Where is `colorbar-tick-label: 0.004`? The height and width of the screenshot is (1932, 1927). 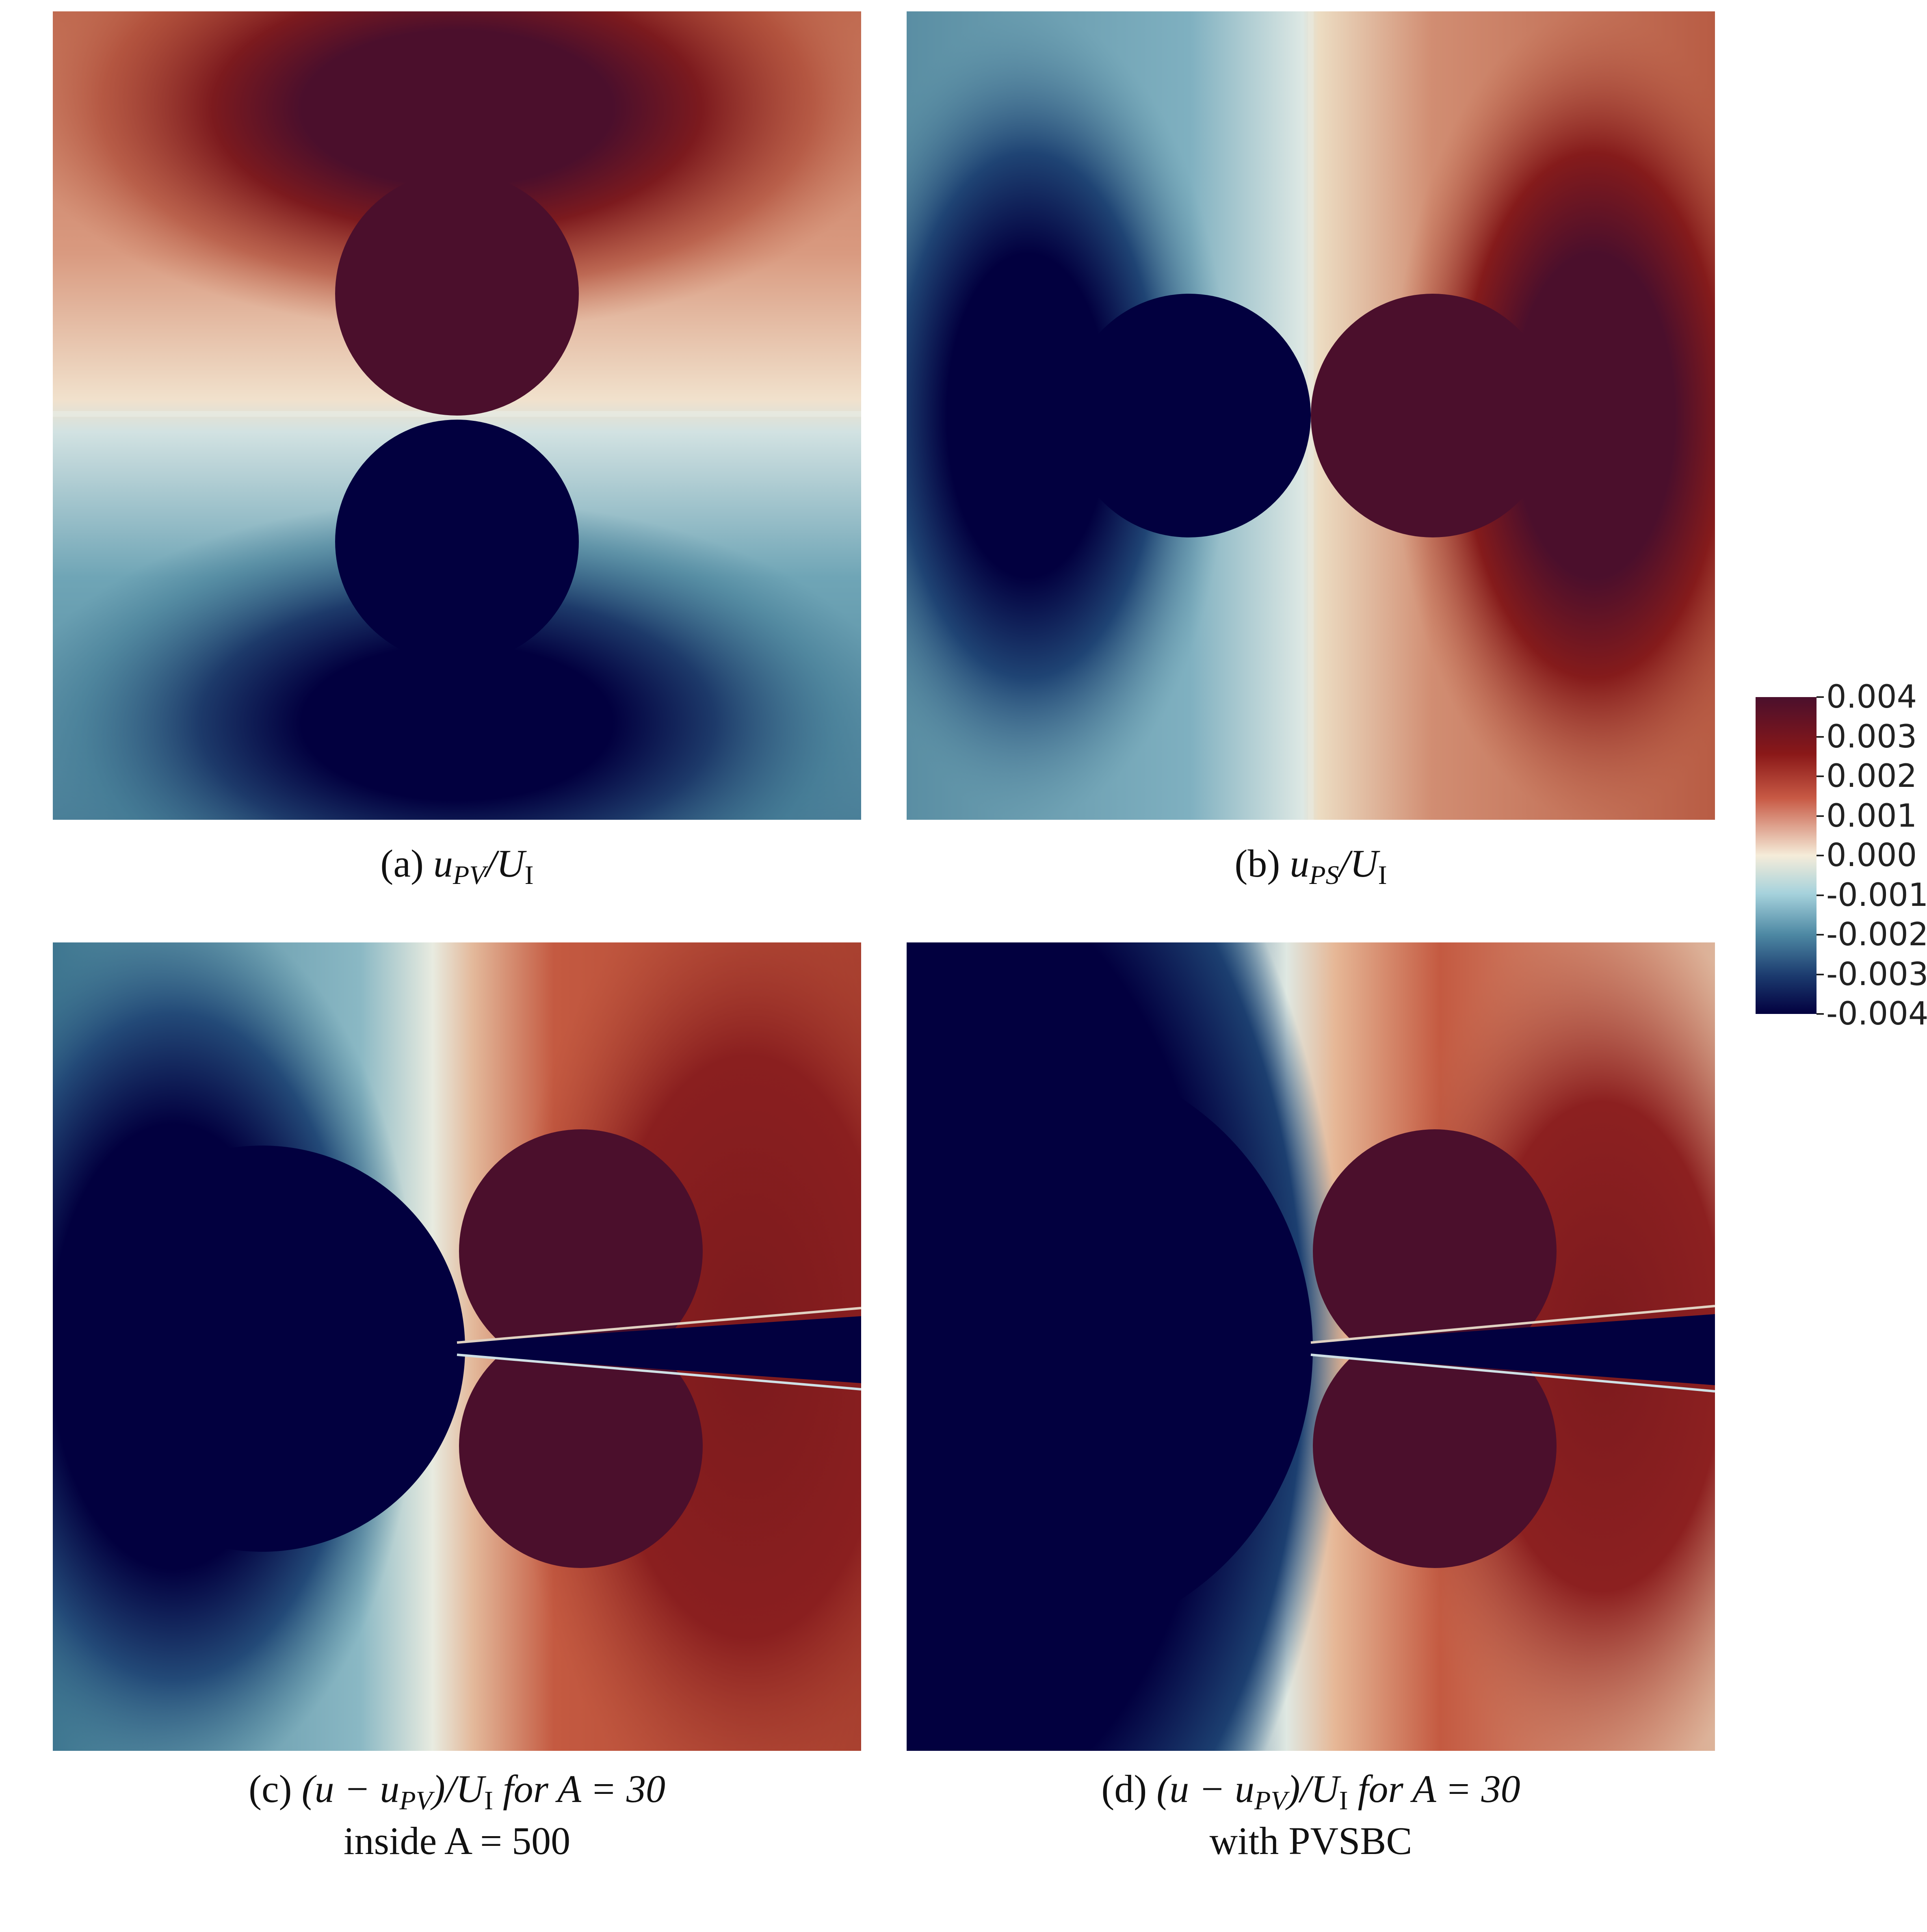 colorbar-tick-label: 0.004 is located at coordinates (1871, 697).